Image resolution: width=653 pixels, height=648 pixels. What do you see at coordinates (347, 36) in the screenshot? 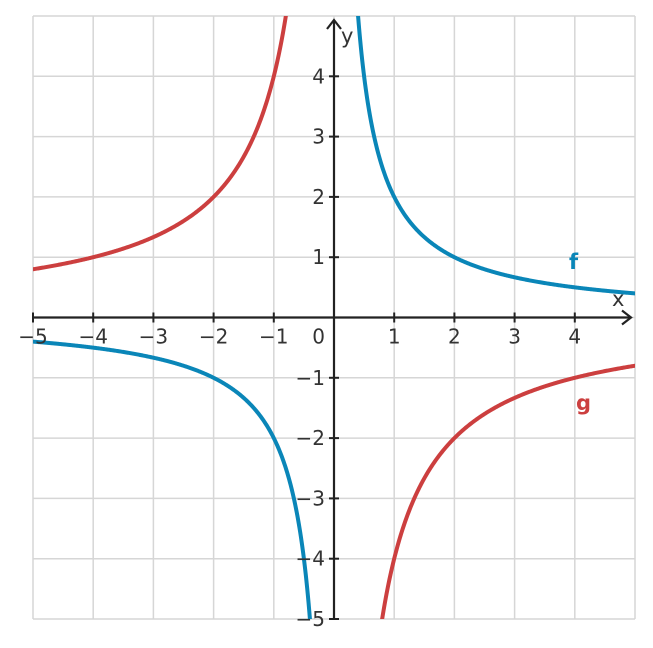
I see `y-axis-label: y` at bounding box center [347, 36].